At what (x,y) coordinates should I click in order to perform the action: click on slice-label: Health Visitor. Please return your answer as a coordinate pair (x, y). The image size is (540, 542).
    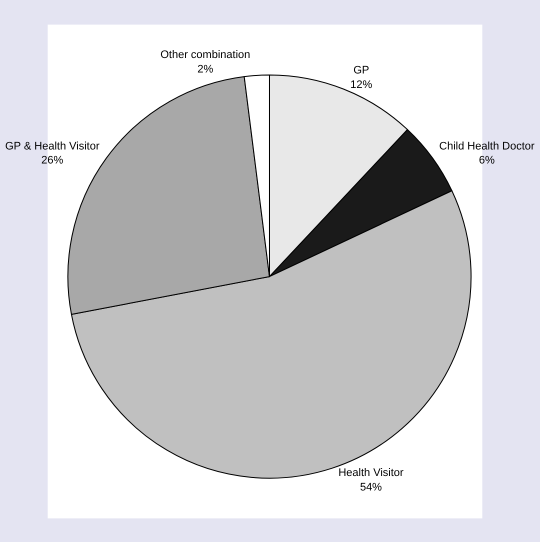
    Looking at the image, I should click on (371, 473).